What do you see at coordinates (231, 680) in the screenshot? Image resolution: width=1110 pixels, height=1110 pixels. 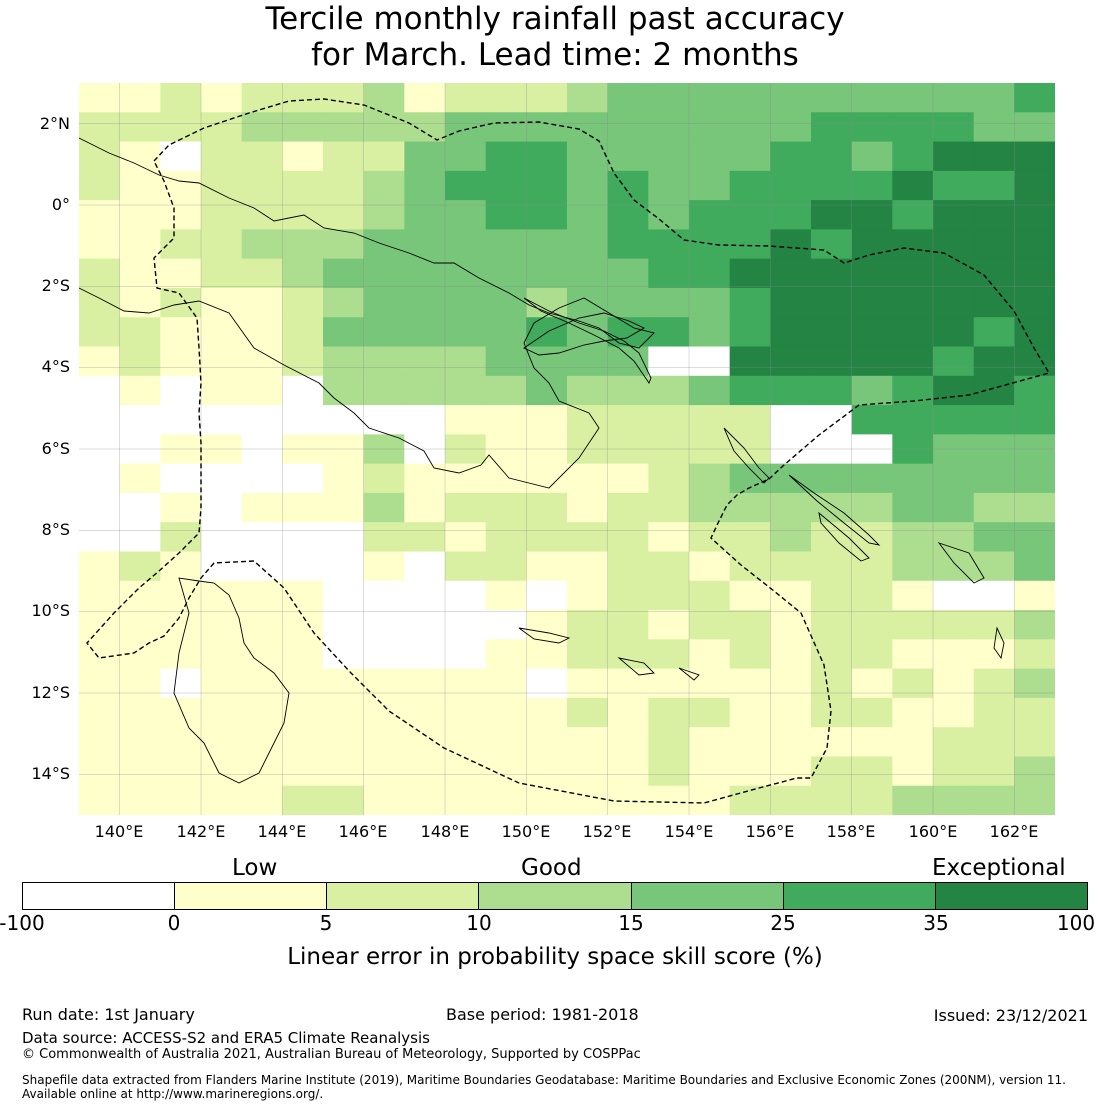 I see `cape-york-coastline` at bounding box center [231, 680].